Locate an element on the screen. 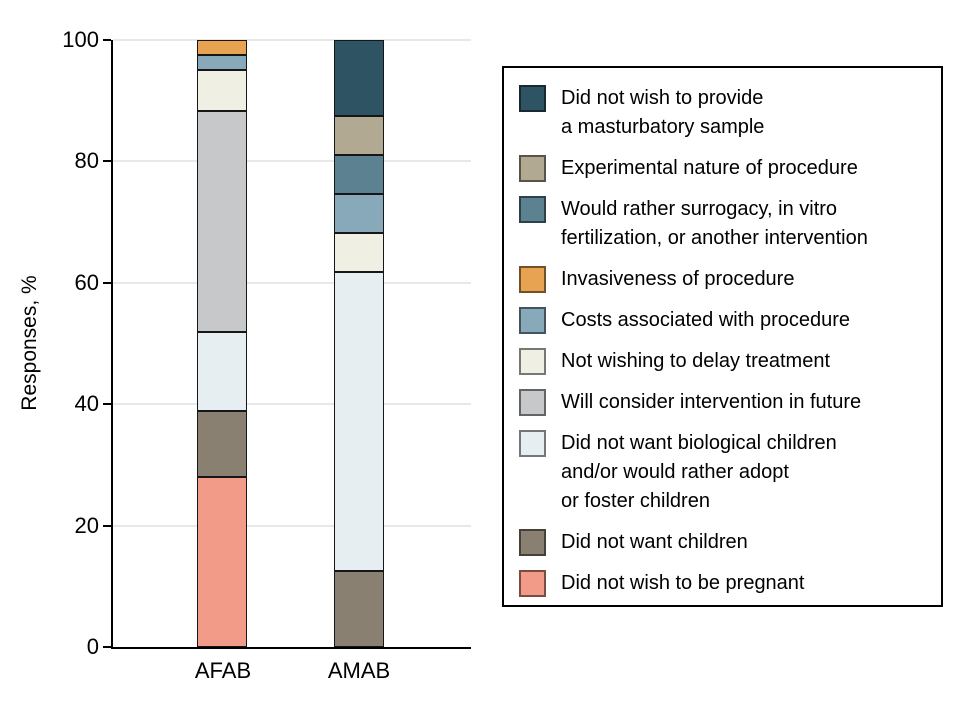  segment-afab-did-not-want-children is located at coordinates (222, 444).